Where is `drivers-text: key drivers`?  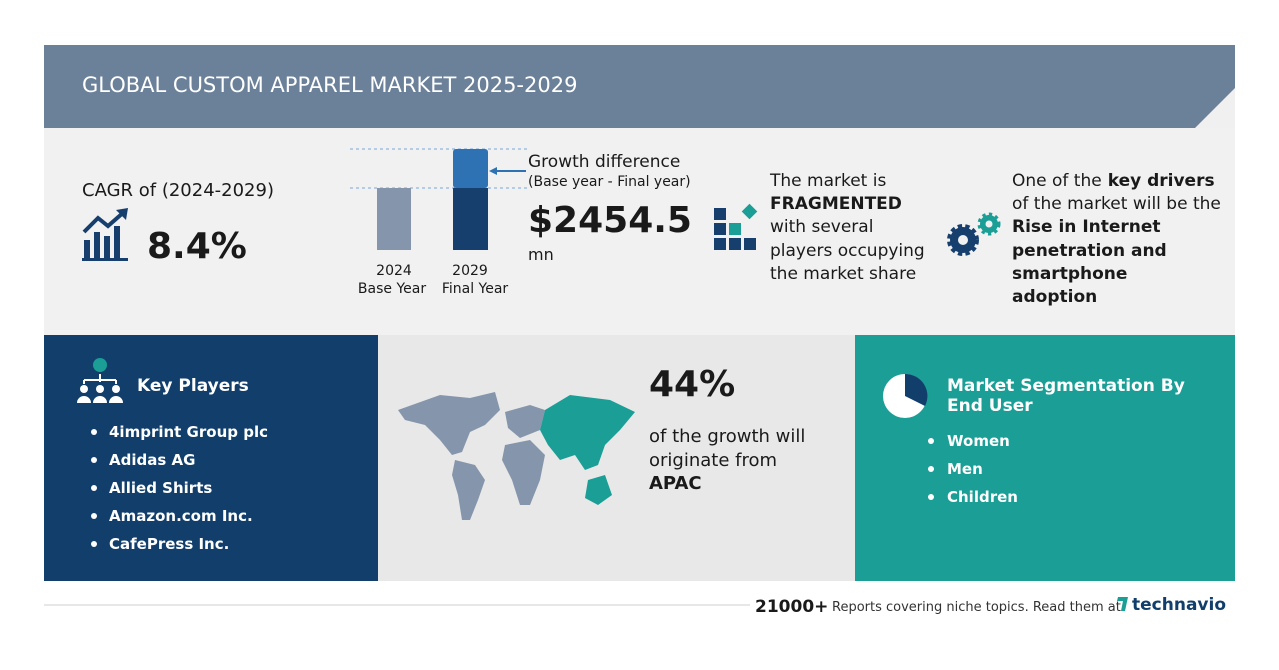 drivers-text: key drivers is located at coordinates (1161, 181).